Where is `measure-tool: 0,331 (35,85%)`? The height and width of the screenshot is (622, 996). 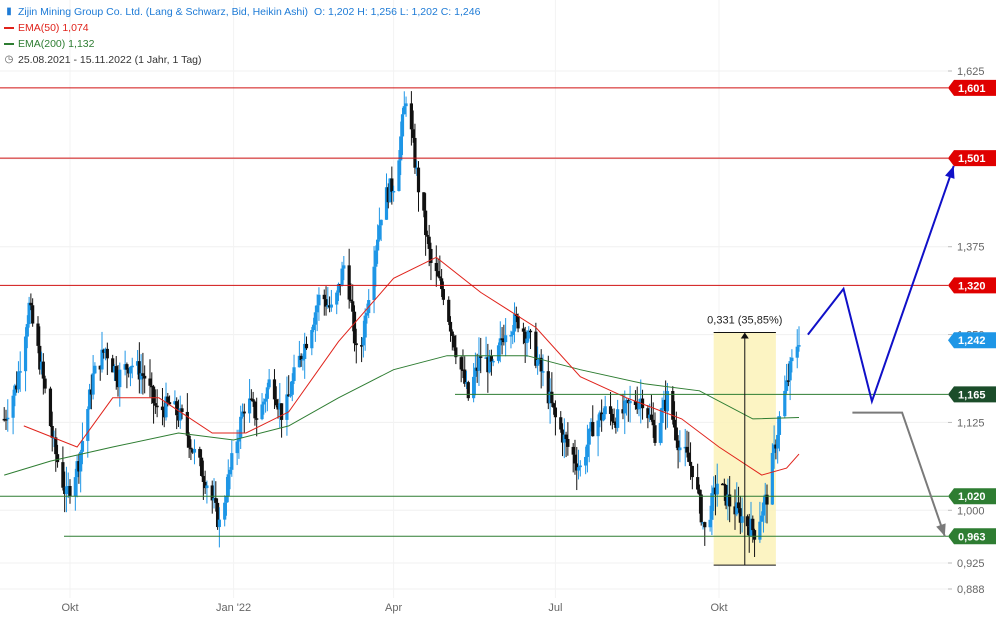
measure-tool: 0,331 (35,85%) is located at coordinates (744, 440).